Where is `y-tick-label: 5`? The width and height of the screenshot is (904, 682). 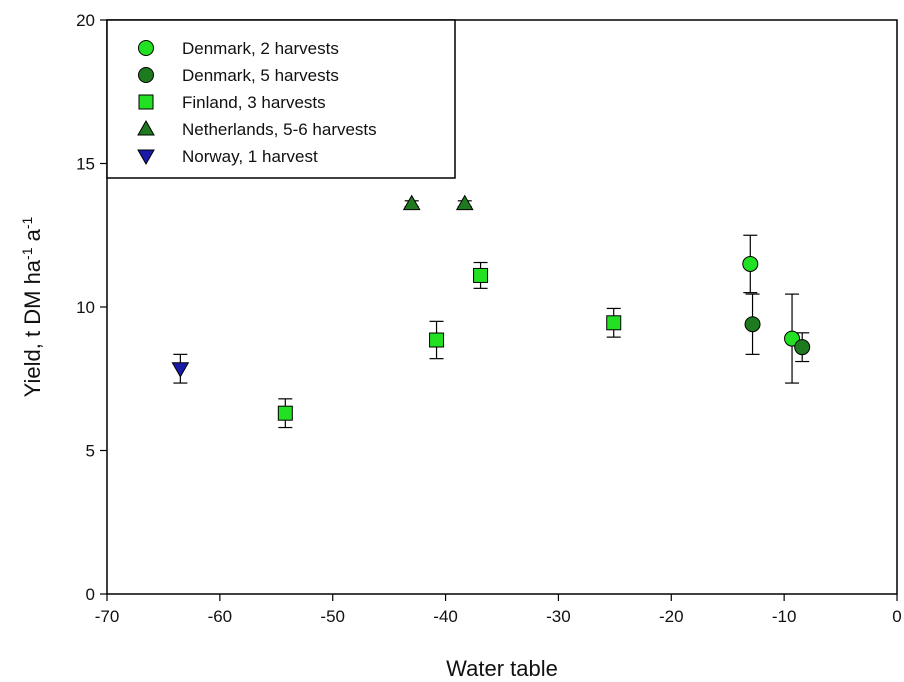 y-tick-label: 5 is located at coordinates (90, 451).